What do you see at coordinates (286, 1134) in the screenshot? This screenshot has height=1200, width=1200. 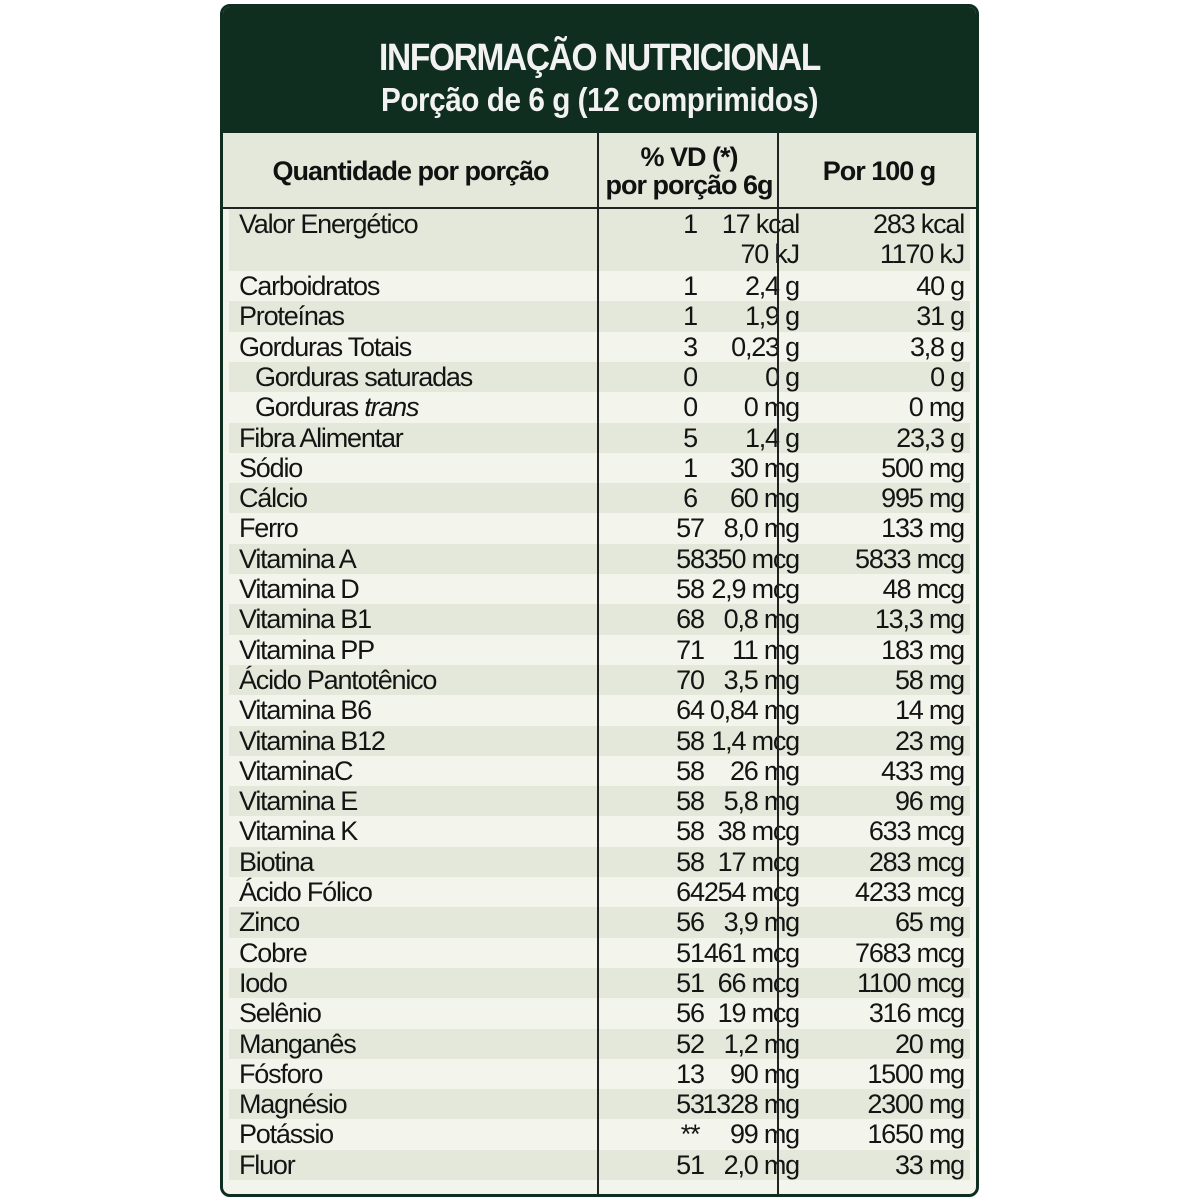 I see `row-label: Potássio` at bounding box center [286, 1134].